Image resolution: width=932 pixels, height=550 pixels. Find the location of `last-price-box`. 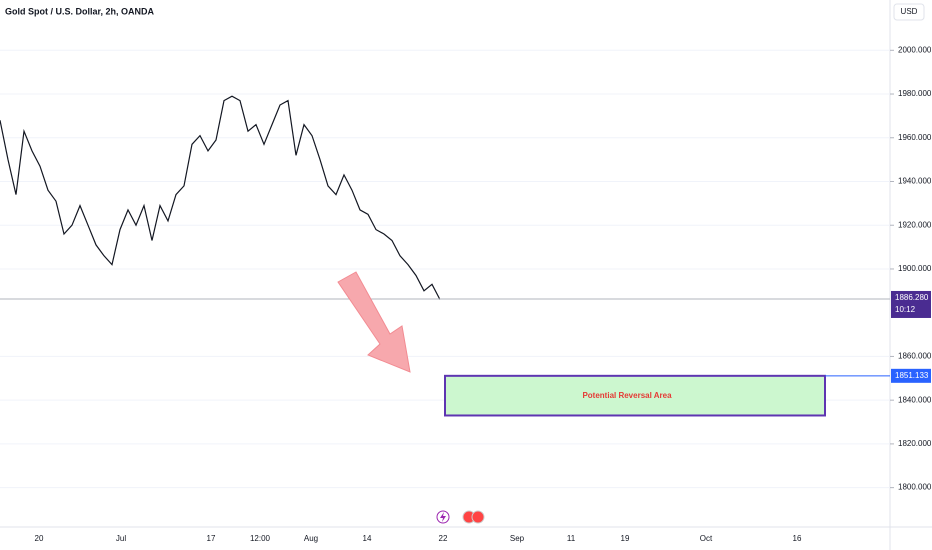

last-price-box is located at coordinates (911, 304).